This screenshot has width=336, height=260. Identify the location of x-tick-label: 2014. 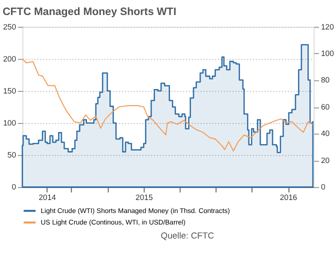
(47, 197).